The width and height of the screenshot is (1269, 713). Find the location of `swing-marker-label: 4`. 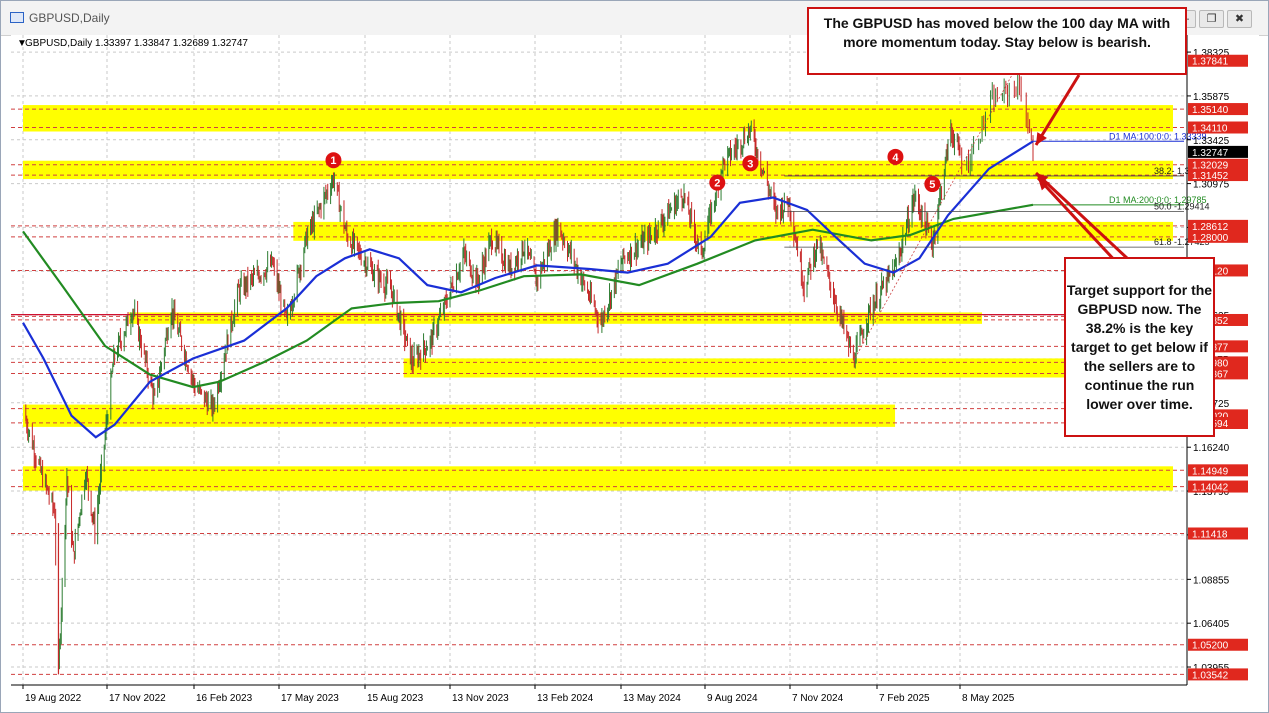

swing-marker-label: 4 is located at coordinates (895, 158).